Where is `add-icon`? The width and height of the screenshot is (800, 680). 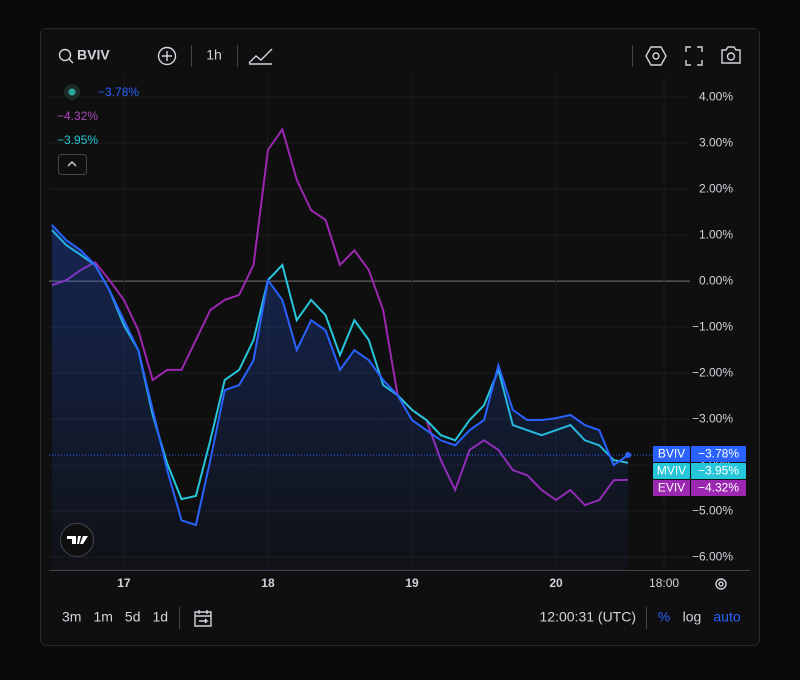
add-icon is located at coordinates (167, 56).